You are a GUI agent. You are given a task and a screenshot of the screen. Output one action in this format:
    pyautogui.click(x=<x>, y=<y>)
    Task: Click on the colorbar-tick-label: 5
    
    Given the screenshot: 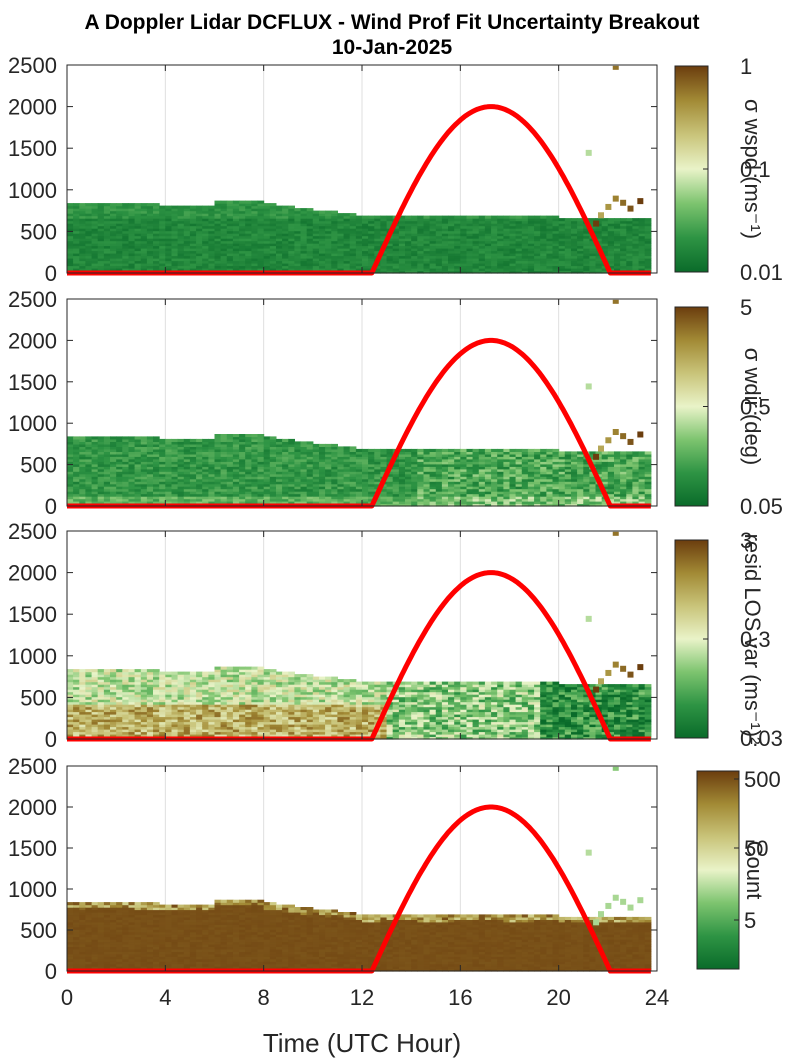 What is the action you would take?
    pyautogui.click(x=746, y=307)
    